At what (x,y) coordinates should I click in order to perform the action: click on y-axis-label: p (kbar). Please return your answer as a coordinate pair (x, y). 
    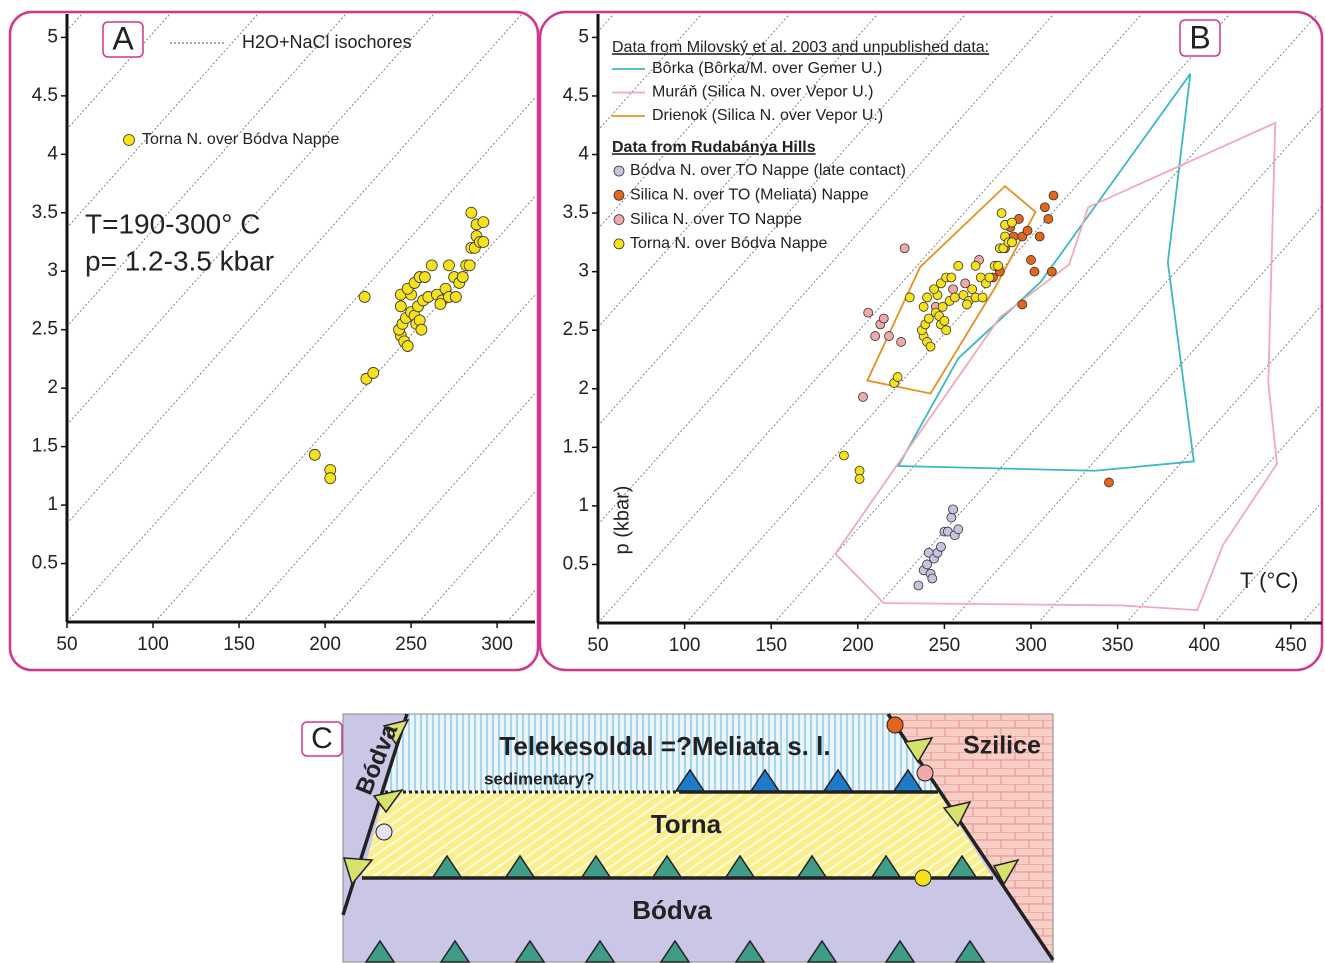
    Looking at the image, I should click on (622, 520).